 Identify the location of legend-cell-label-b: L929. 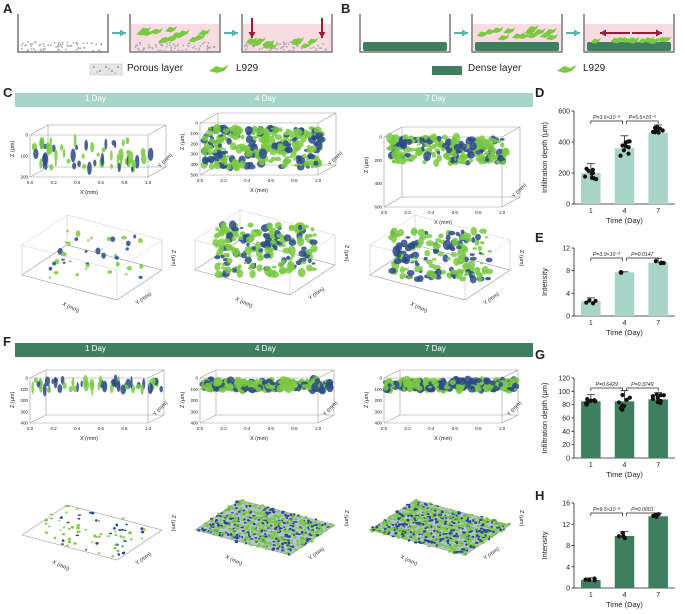
(594, 68).